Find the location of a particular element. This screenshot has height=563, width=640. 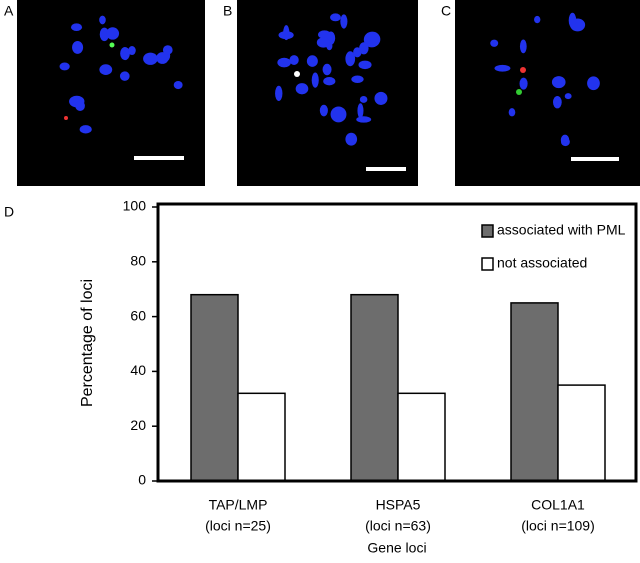

x-tick-label: HSPA5 is located at coordinates (398, 505).